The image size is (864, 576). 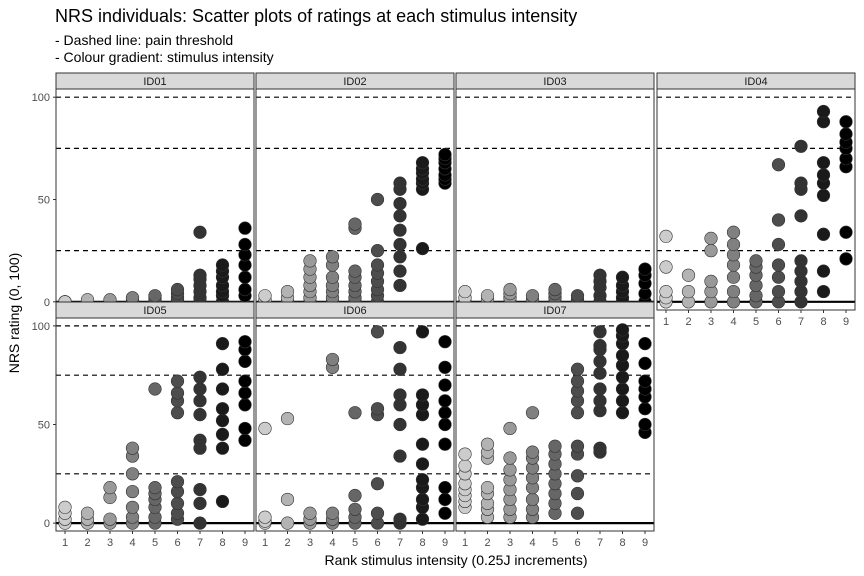 I want to click on x-tick-label: 2, so click(x=287, y=543).